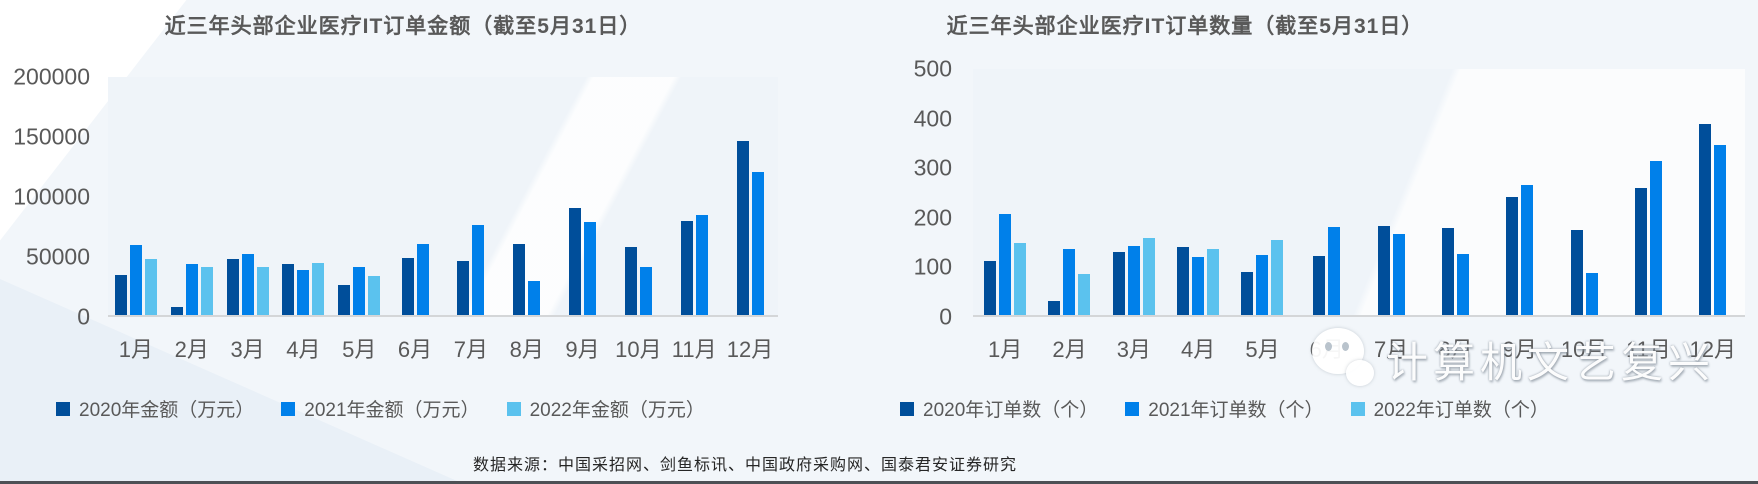 The height and width of the screenshot is (484, 1758). Describe the element at coordinates (932, 68) in the screenshot. I see `y-tick-label: 500` at that location.